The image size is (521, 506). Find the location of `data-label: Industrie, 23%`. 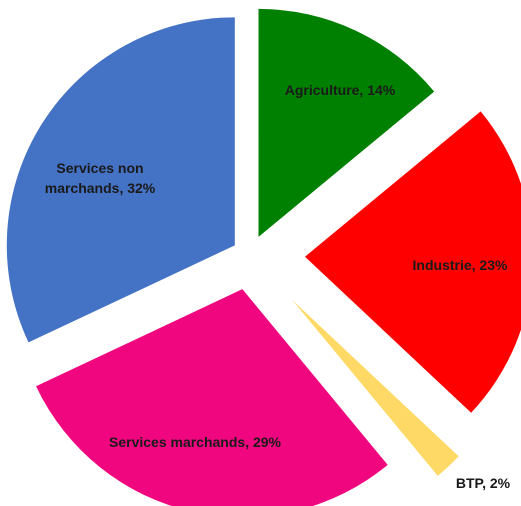

data-label: Industrie, 23% is located at coordinates (460, 265).